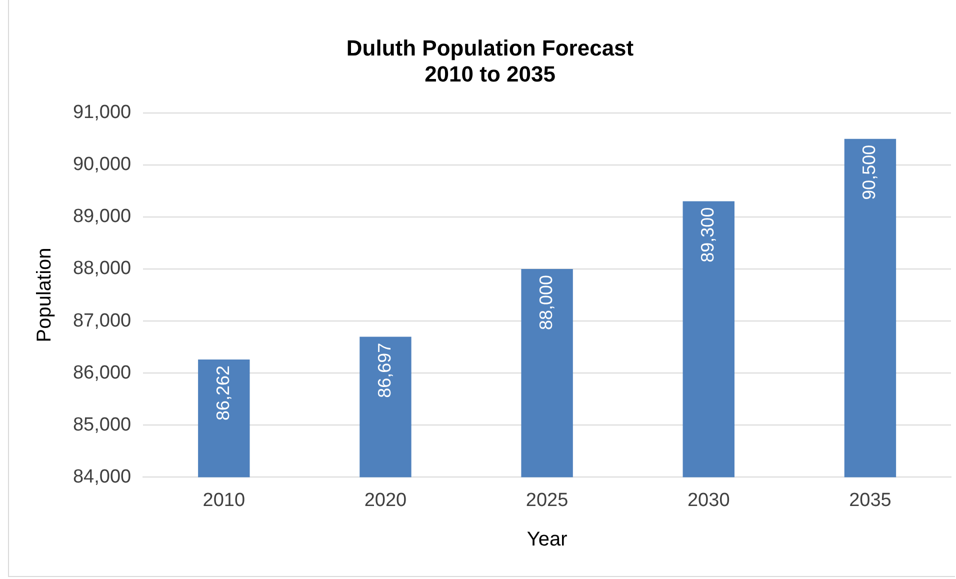  I want to click on data-label: 89,300, so click(708, 234).